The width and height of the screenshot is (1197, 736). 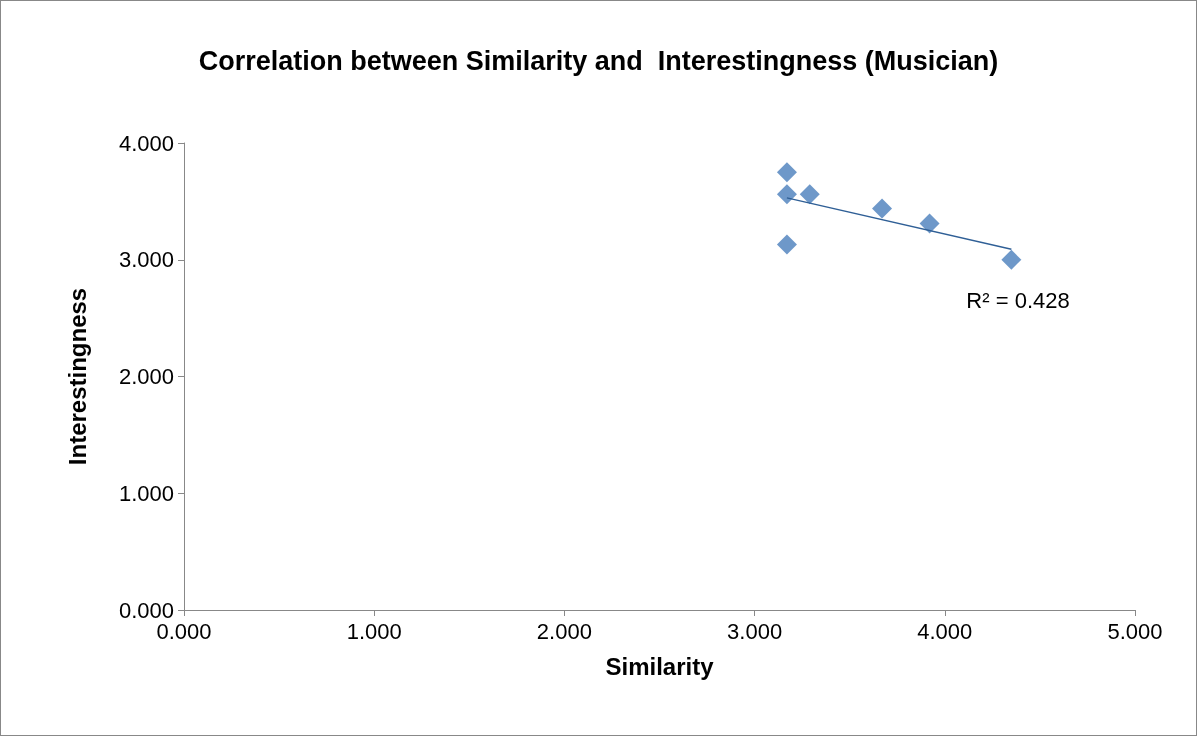 What do you see at coordinates (1135, 631) in the screenshot?
I see `x-tick-label: 5.000` at bounding box center [1135, 631].